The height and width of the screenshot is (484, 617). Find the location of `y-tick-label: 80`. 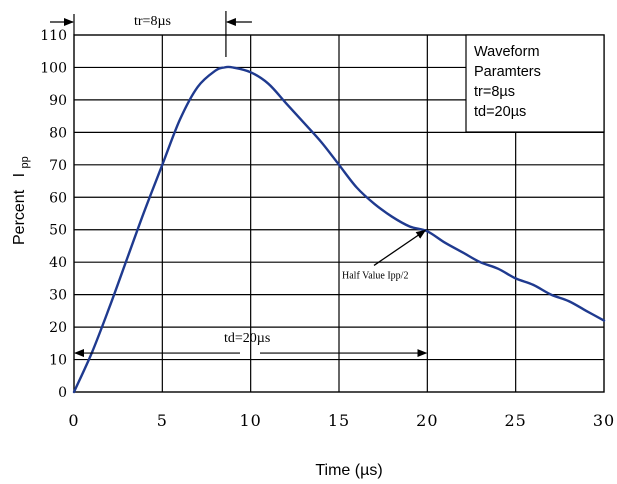

y-tick-label: 80 is located at coordinates (58, 133).